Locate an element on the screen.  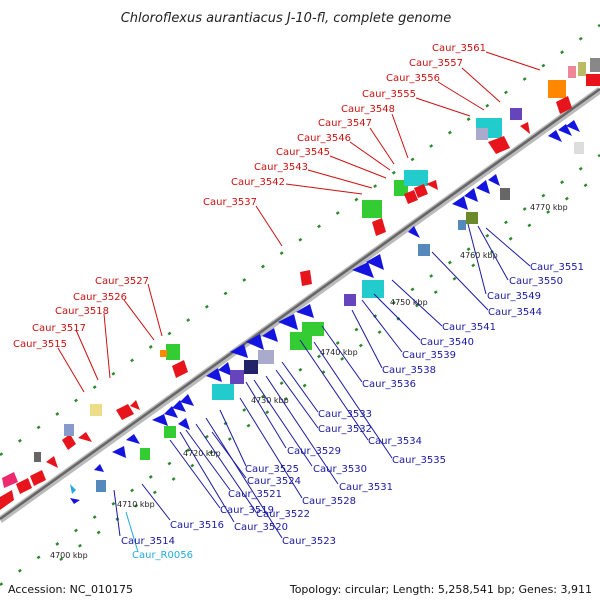
gene-label-caur-3537: Caur_3537 is located at coordinates (230, 202).